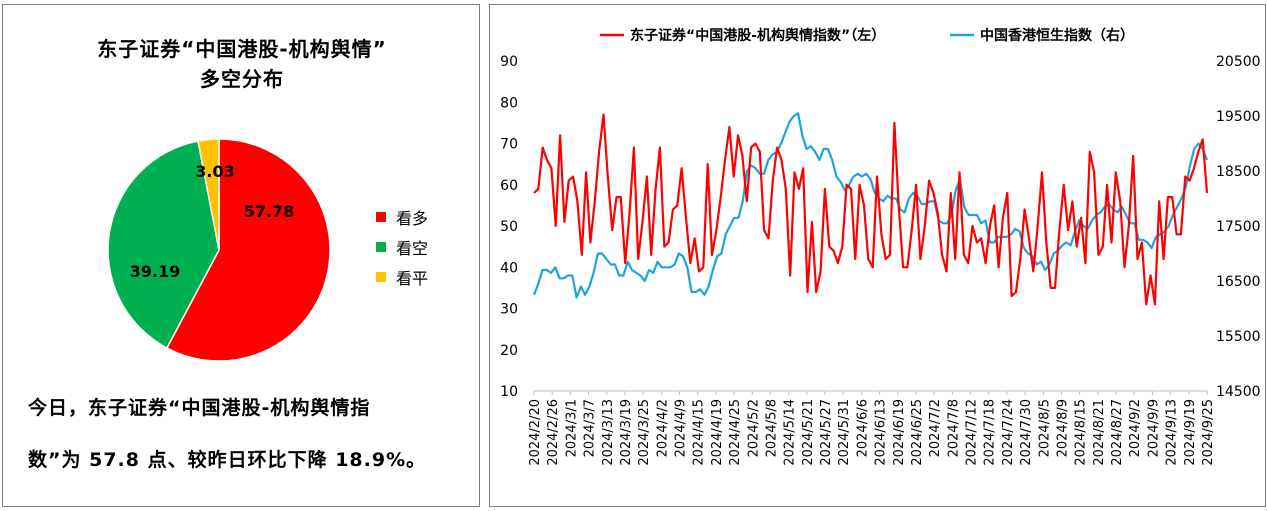 Image resolution: width=1267 pixels, height=511 pixels. Describe the element at coordinates (1099, 432) in the screenshot. I see `x-tick-label: 2024/8/21` at that location.